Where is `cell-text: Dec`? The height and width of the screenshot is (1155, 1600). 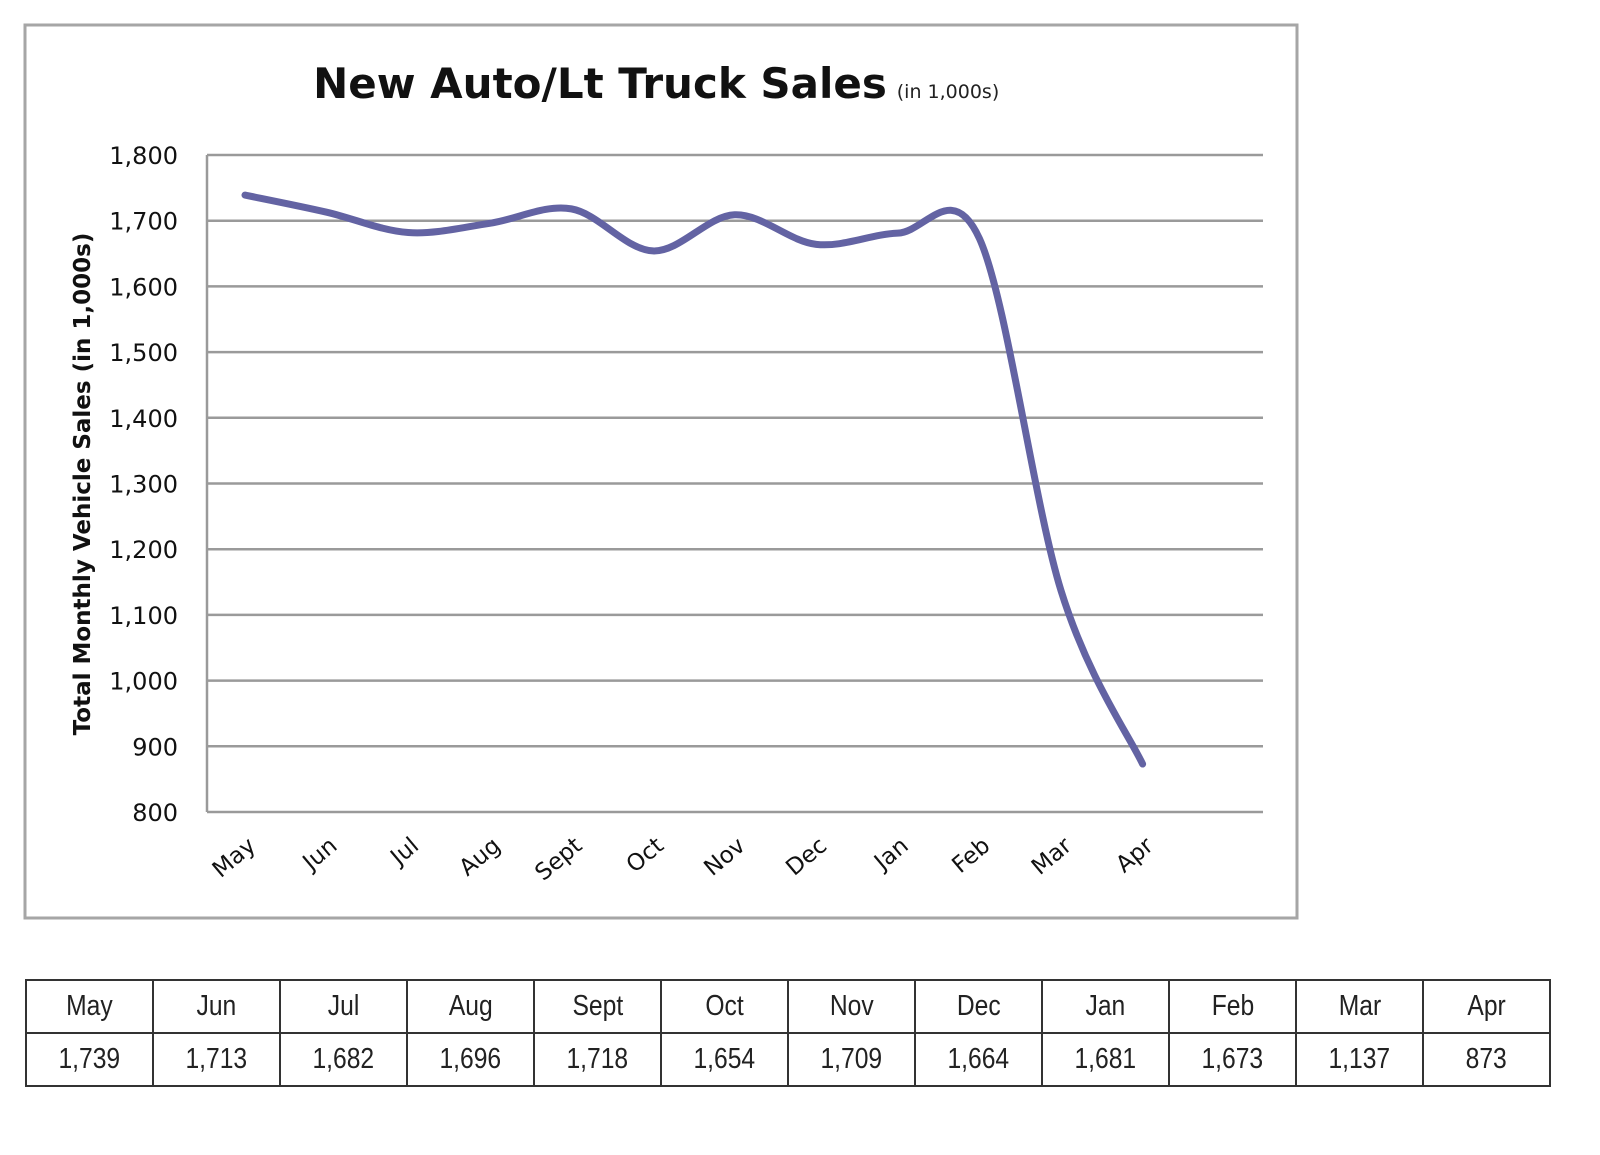
cell-text: Dec is located at coordinates (978, 1006).